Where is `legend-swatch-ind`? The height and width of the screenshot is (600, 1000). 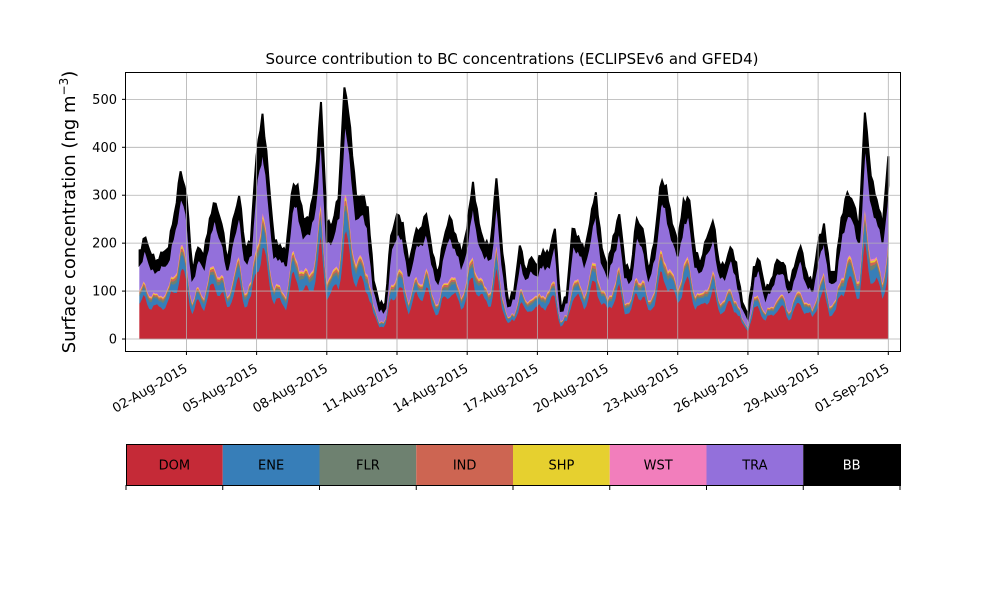
legend-swatch-ind is located at coordinates (464, 464).